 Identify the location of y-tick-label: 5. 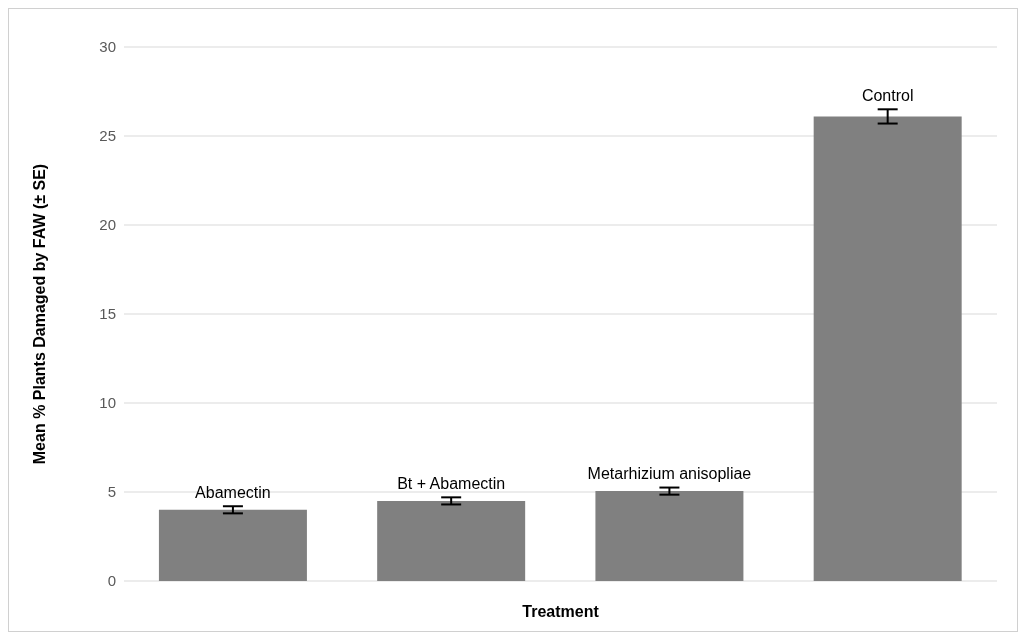
(111, 492).